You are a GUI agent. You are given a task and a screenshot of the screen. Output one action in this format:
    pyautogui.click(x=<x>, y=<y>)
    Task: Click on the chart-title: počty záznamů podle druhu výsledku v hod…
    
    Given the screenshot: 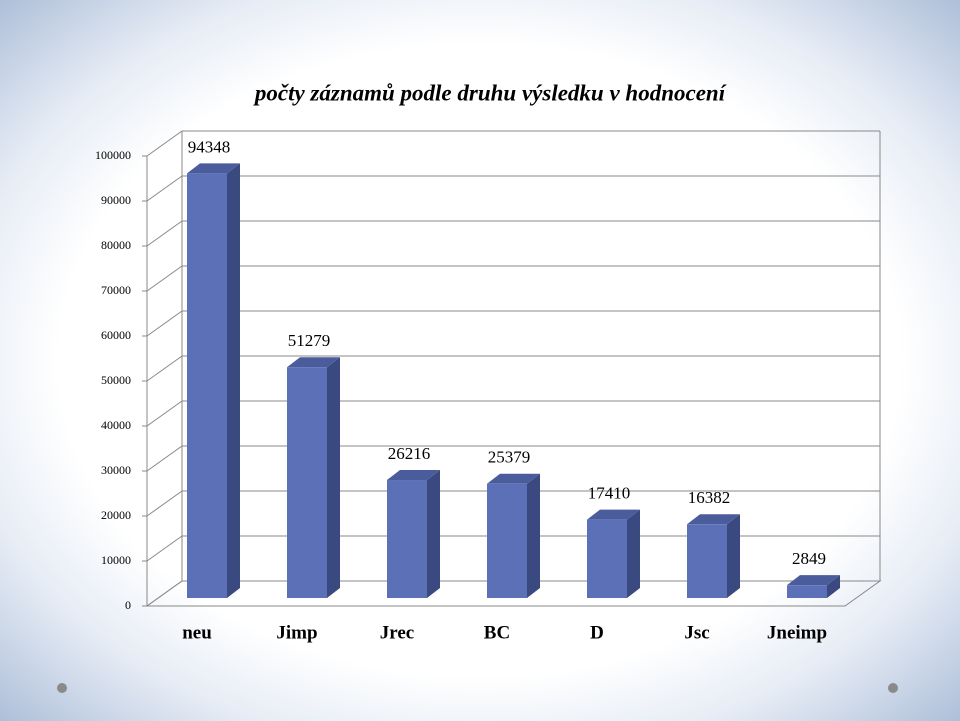 What is the action you would take?
    pyautogui.click(x=490, y=92)
    